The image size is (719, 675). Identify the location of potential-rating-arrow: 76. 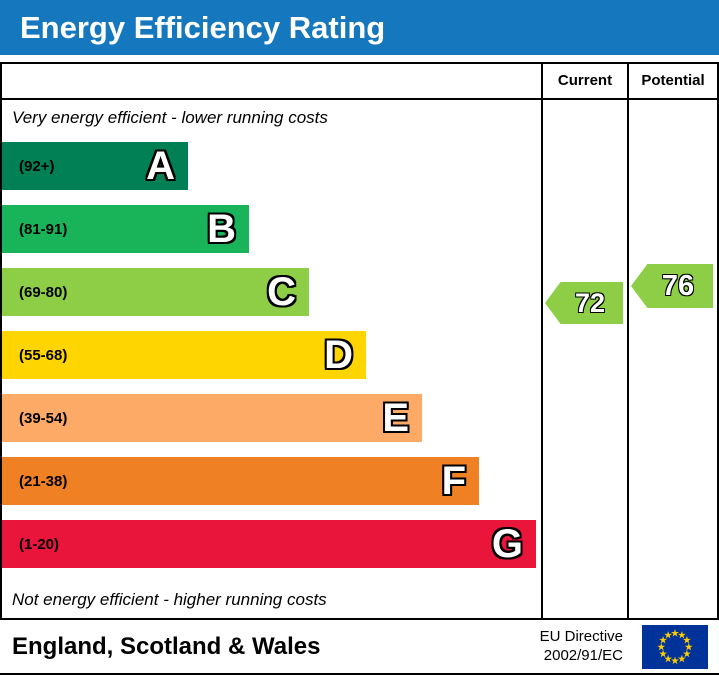
(672, 286).